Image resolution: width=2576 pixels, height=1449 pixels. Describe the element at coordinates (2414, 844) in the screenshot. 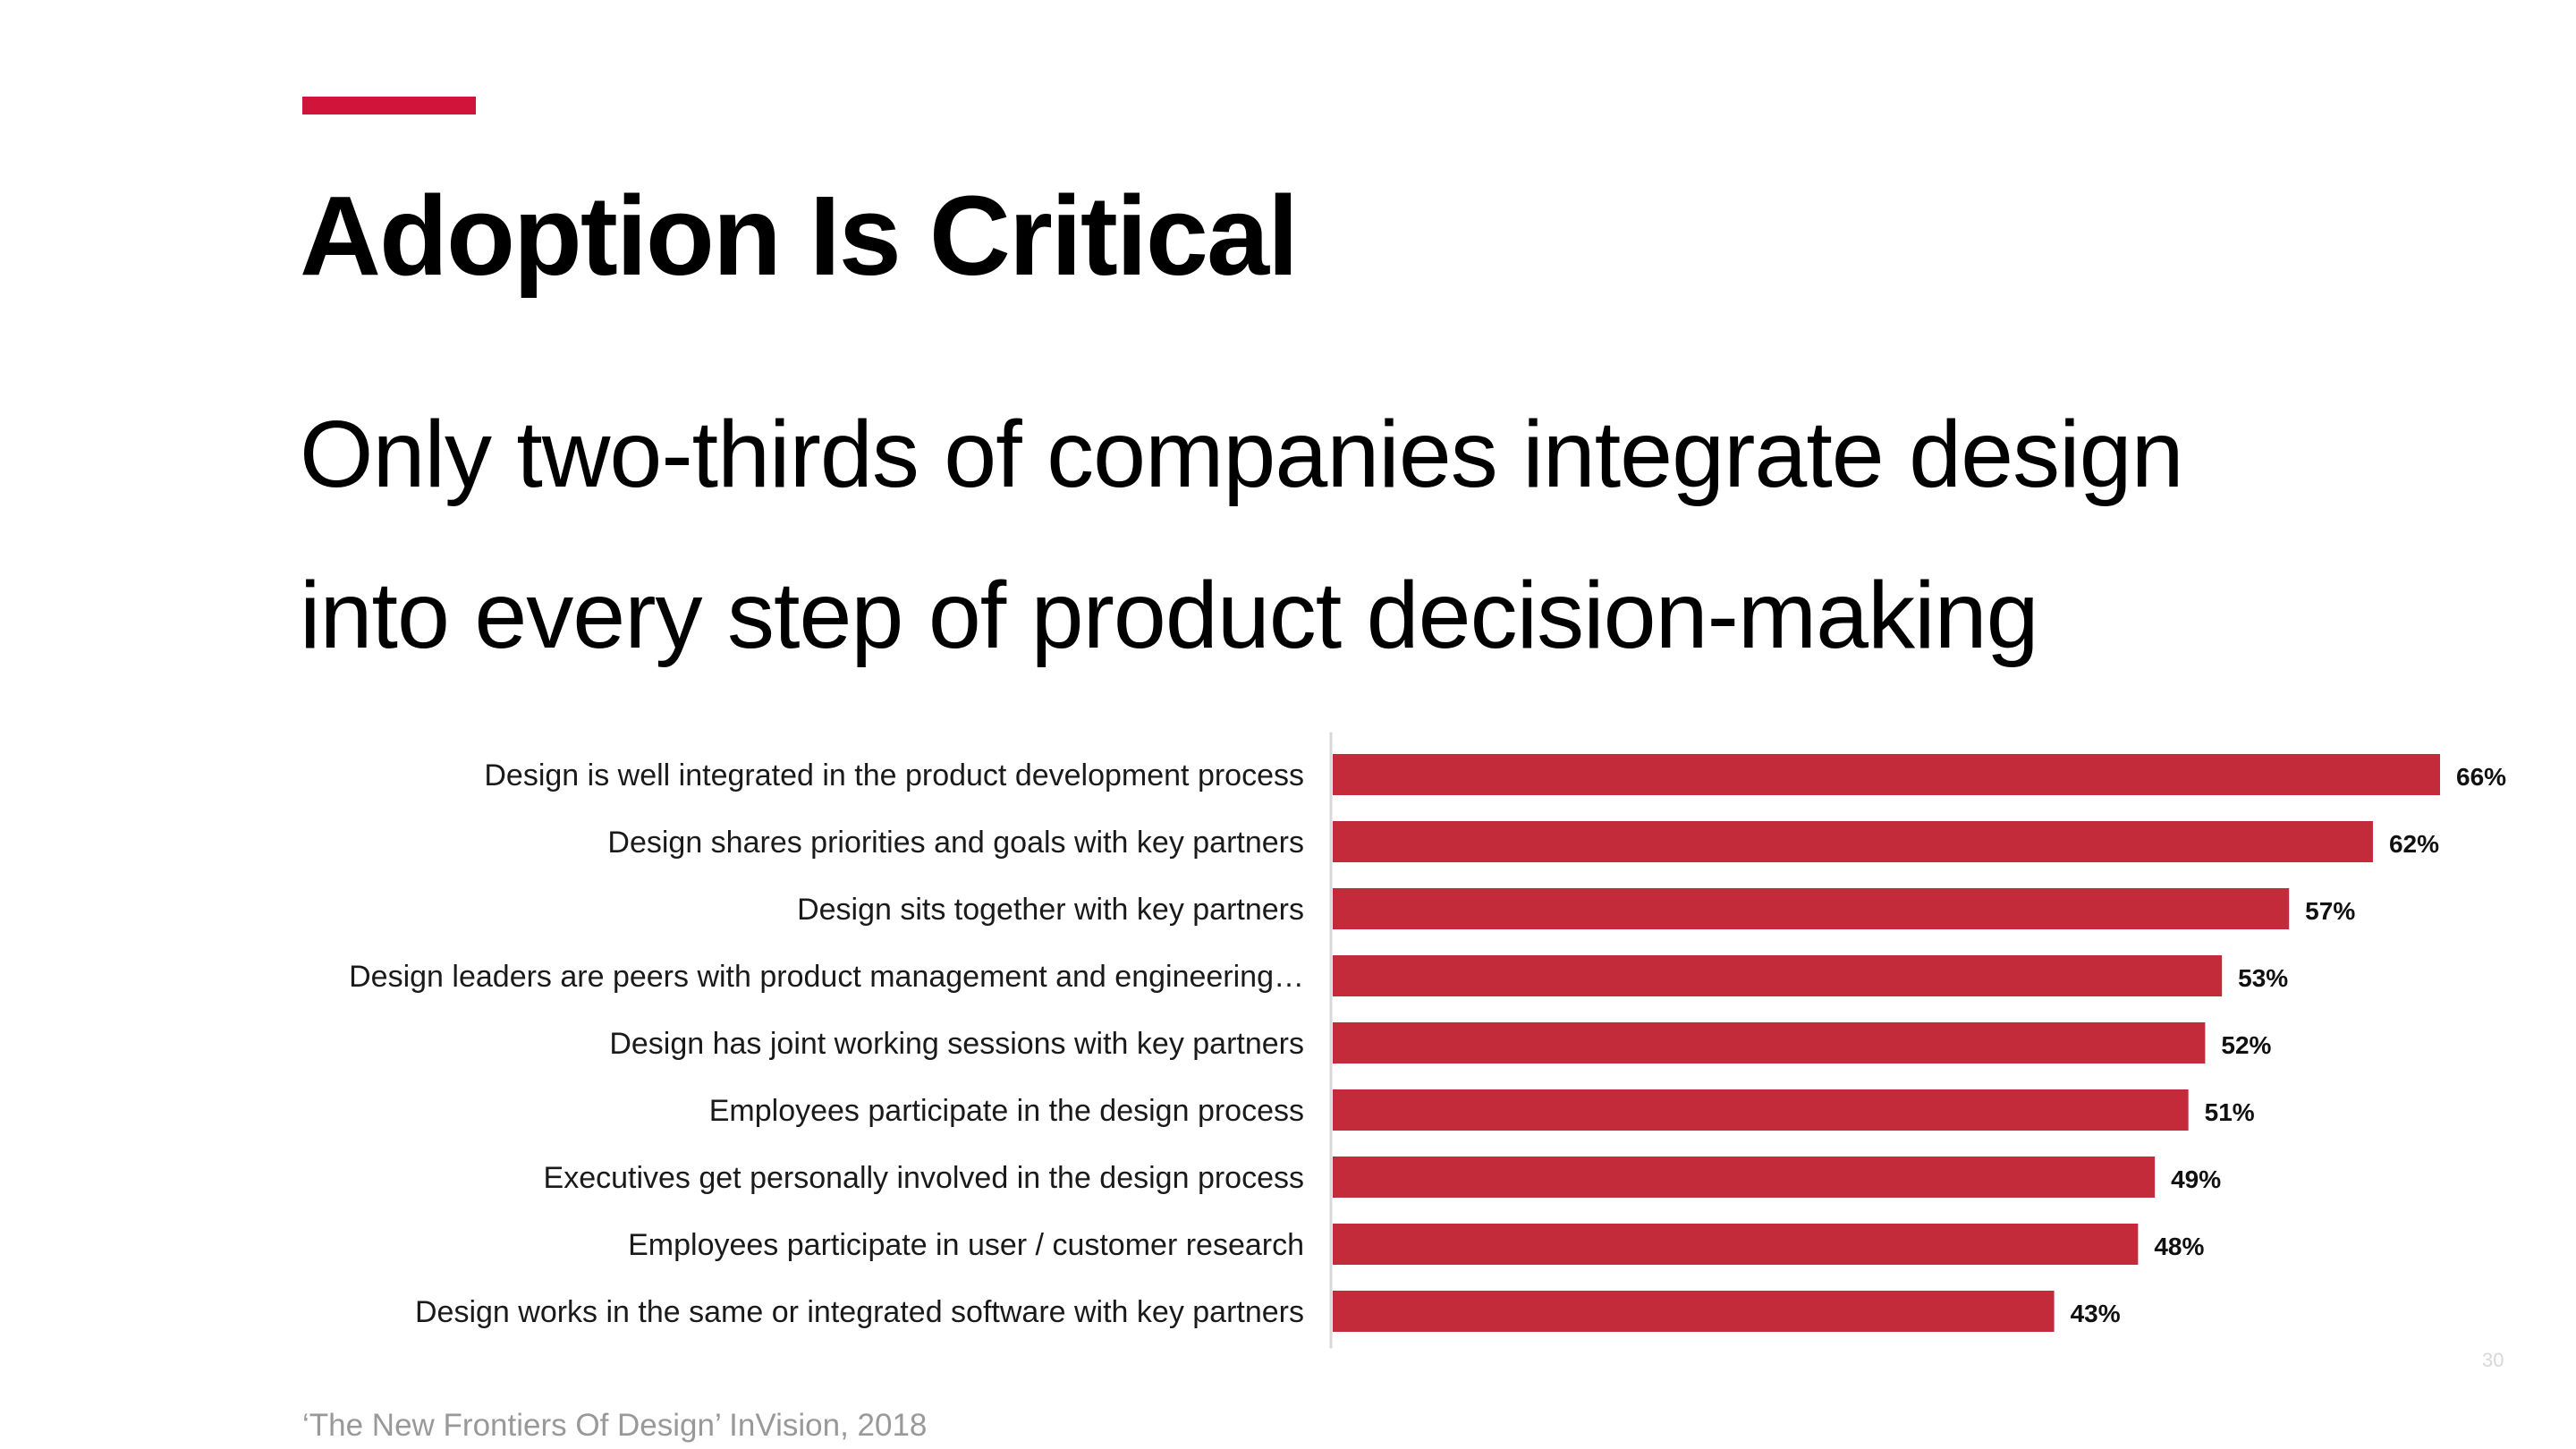

I see `value-label-1: 62%` at that location.